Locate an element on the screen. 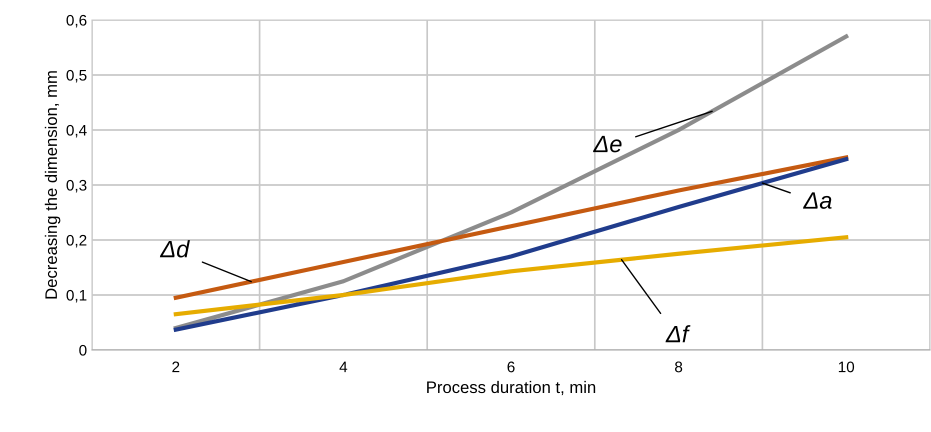 The image size is (931, 432). y-axis-title: Decreasing the dimension, mm is located at coordinates (52, 184).